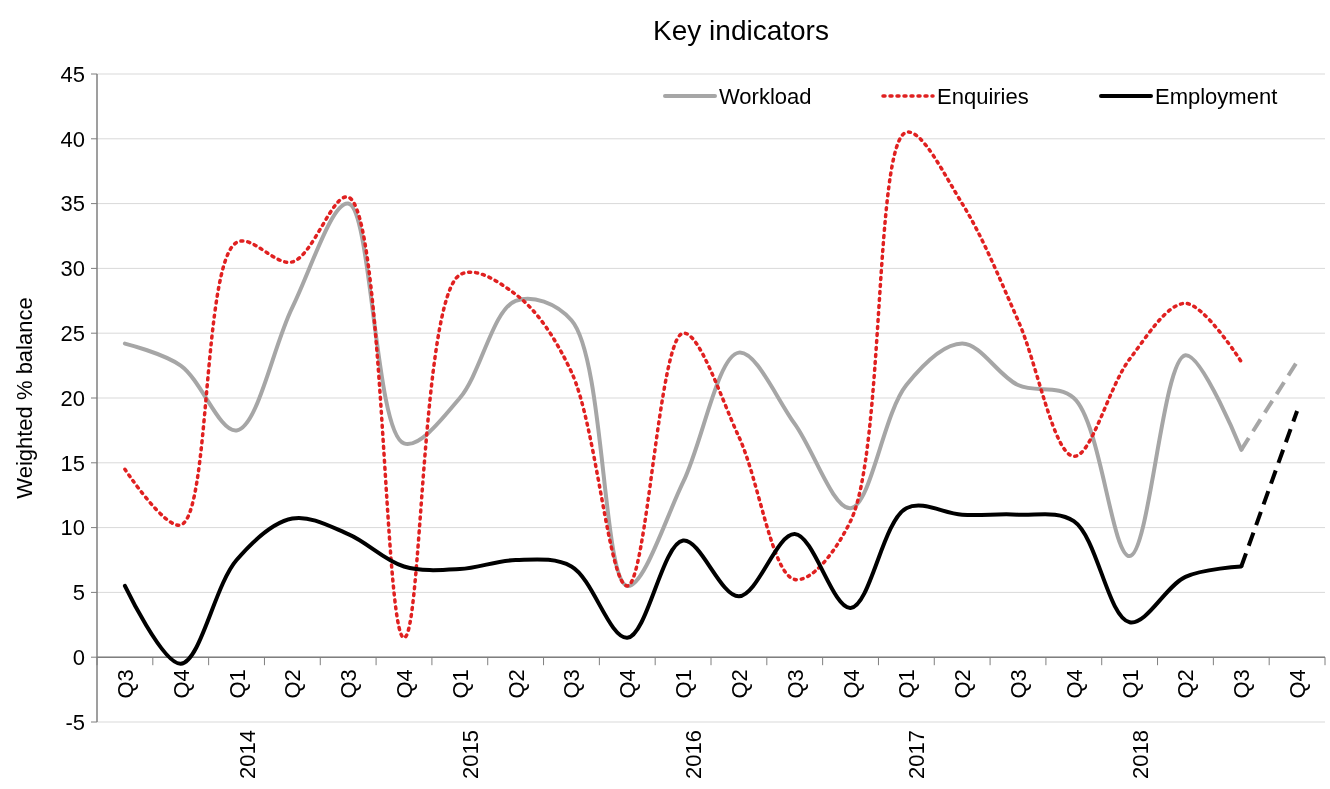 This screenshot has width=1330, height=789. I want to click on legend-label: Enquiries, so click(983, 96).